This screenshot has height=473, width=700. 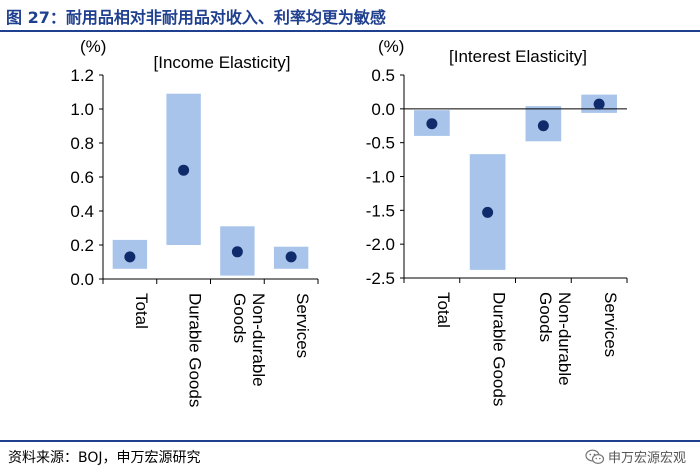 I want to click on interest-y-tick-label: -1.0, so click(x=380, y=177).